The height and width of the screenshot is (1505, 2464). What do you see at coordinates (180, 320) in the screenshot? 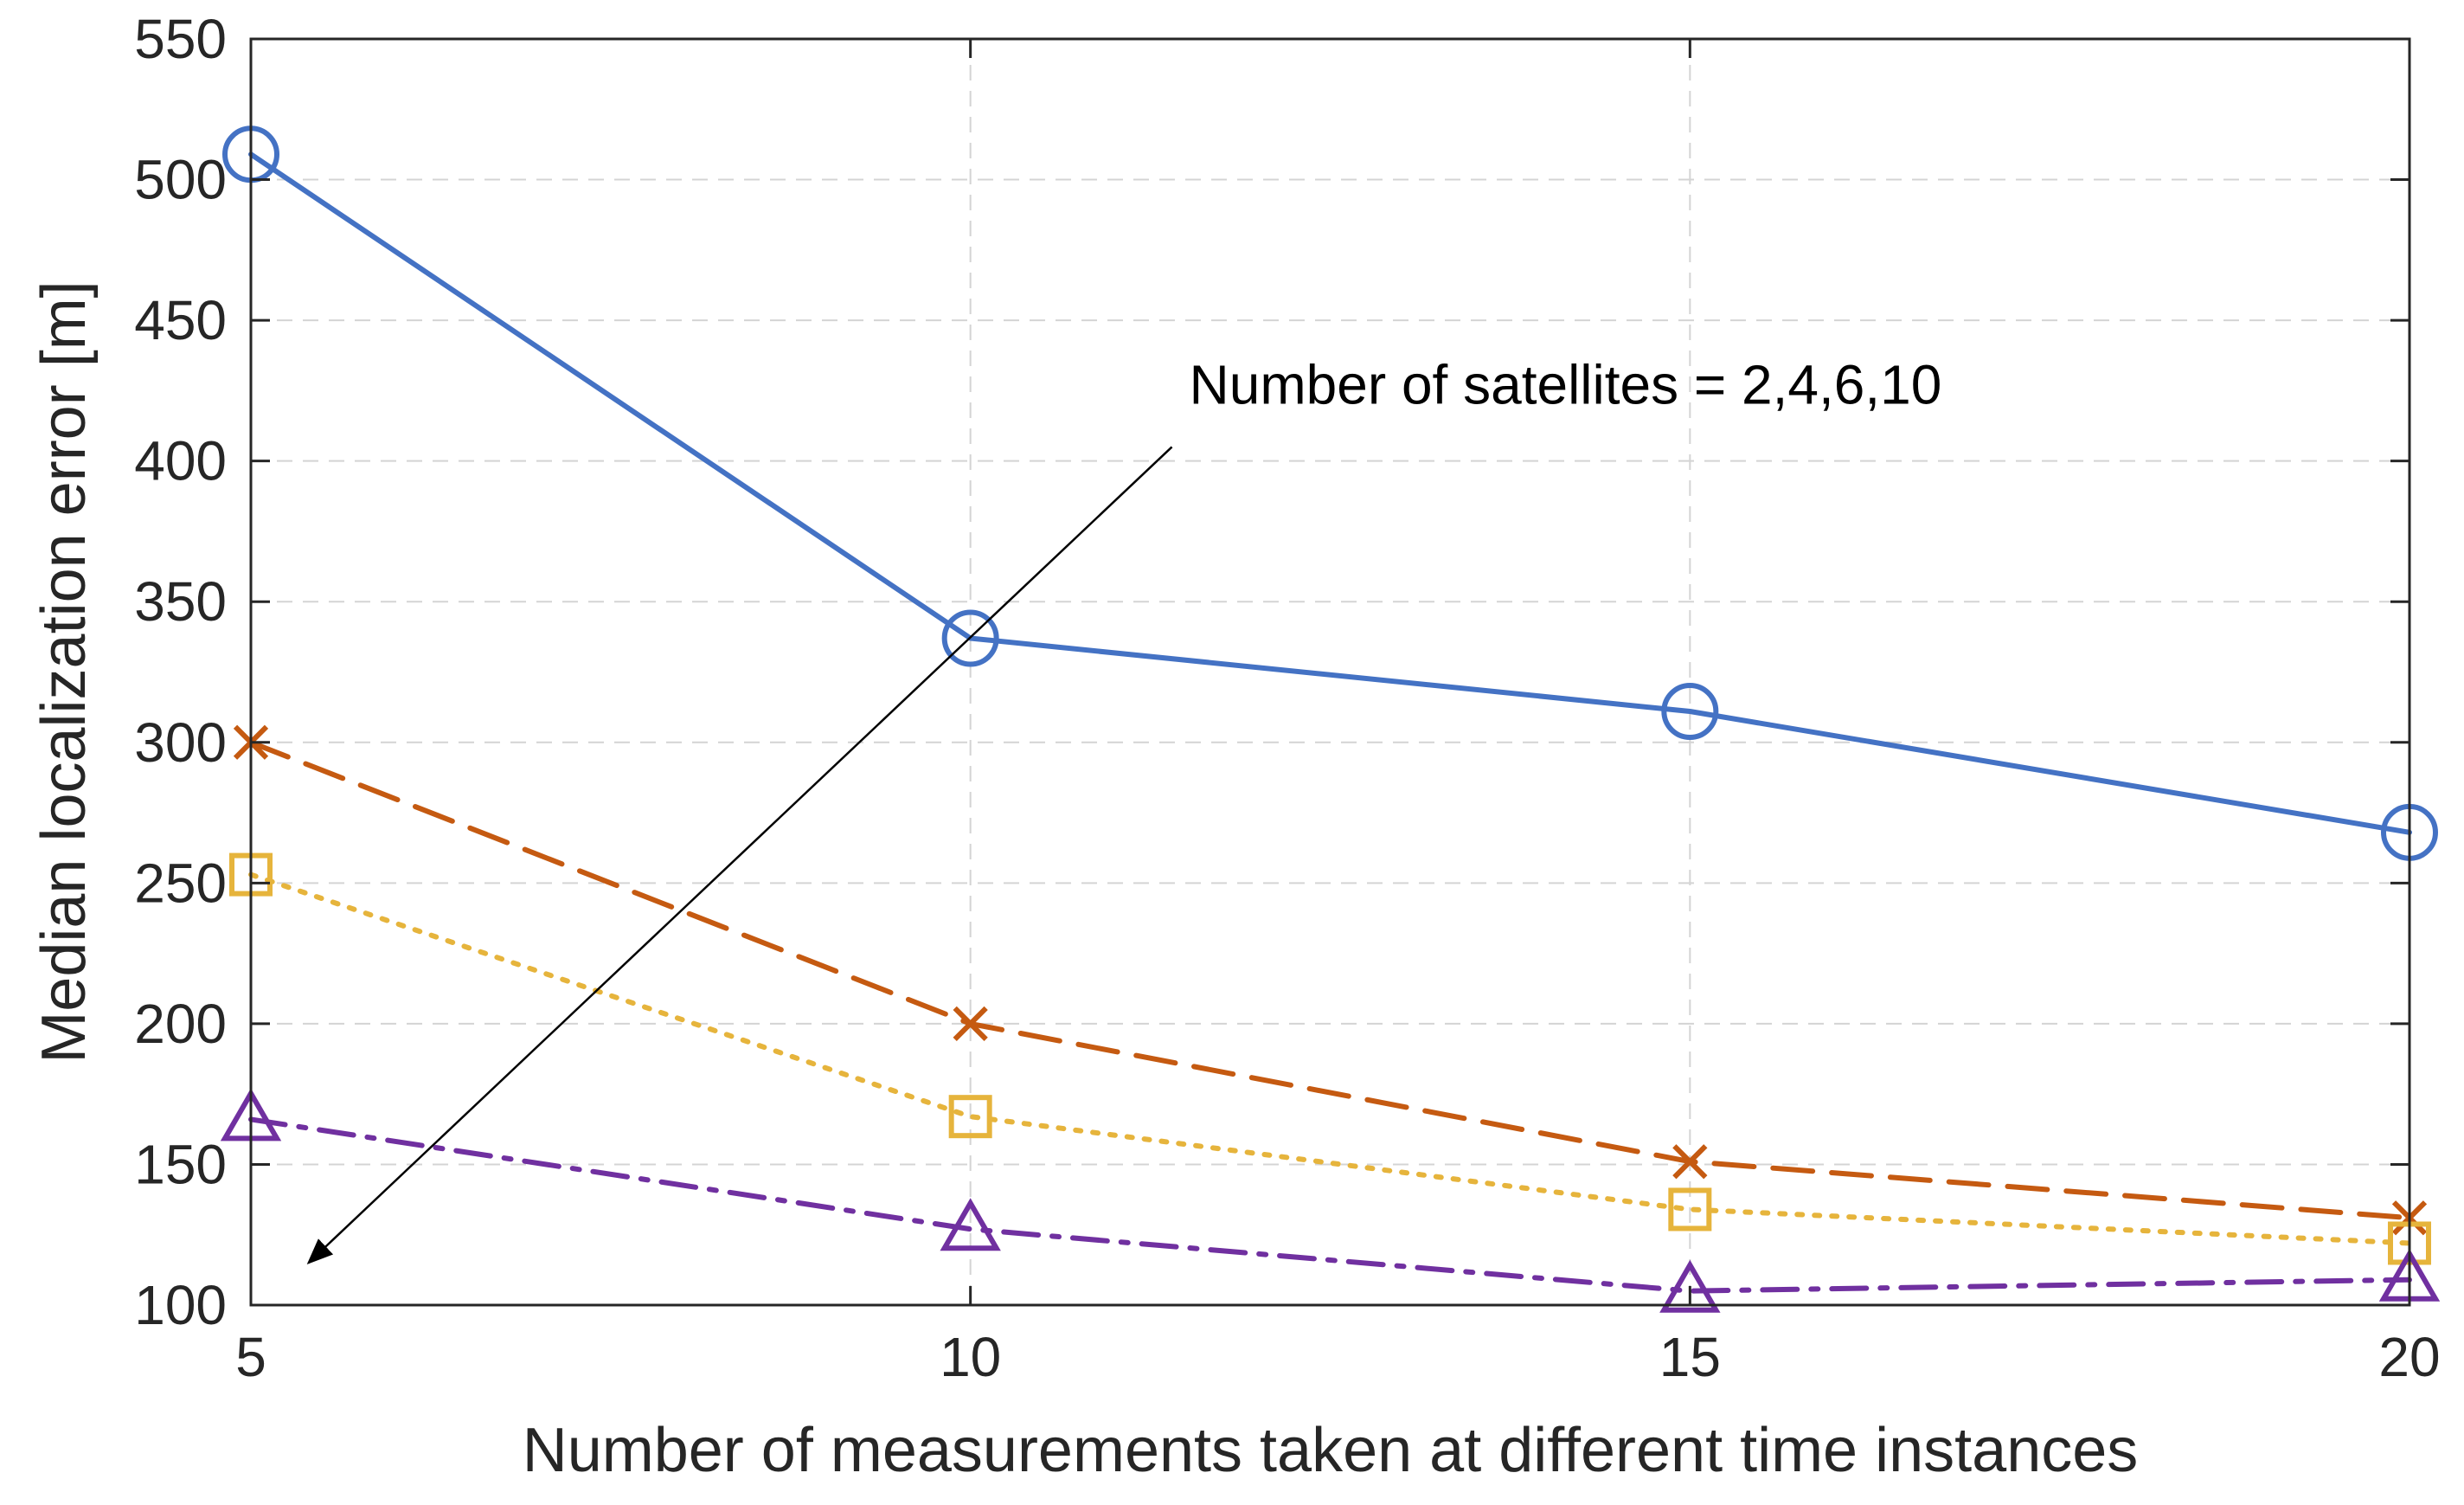
I see `y-tick-label-7: 450` at bounding box center [180, 320].